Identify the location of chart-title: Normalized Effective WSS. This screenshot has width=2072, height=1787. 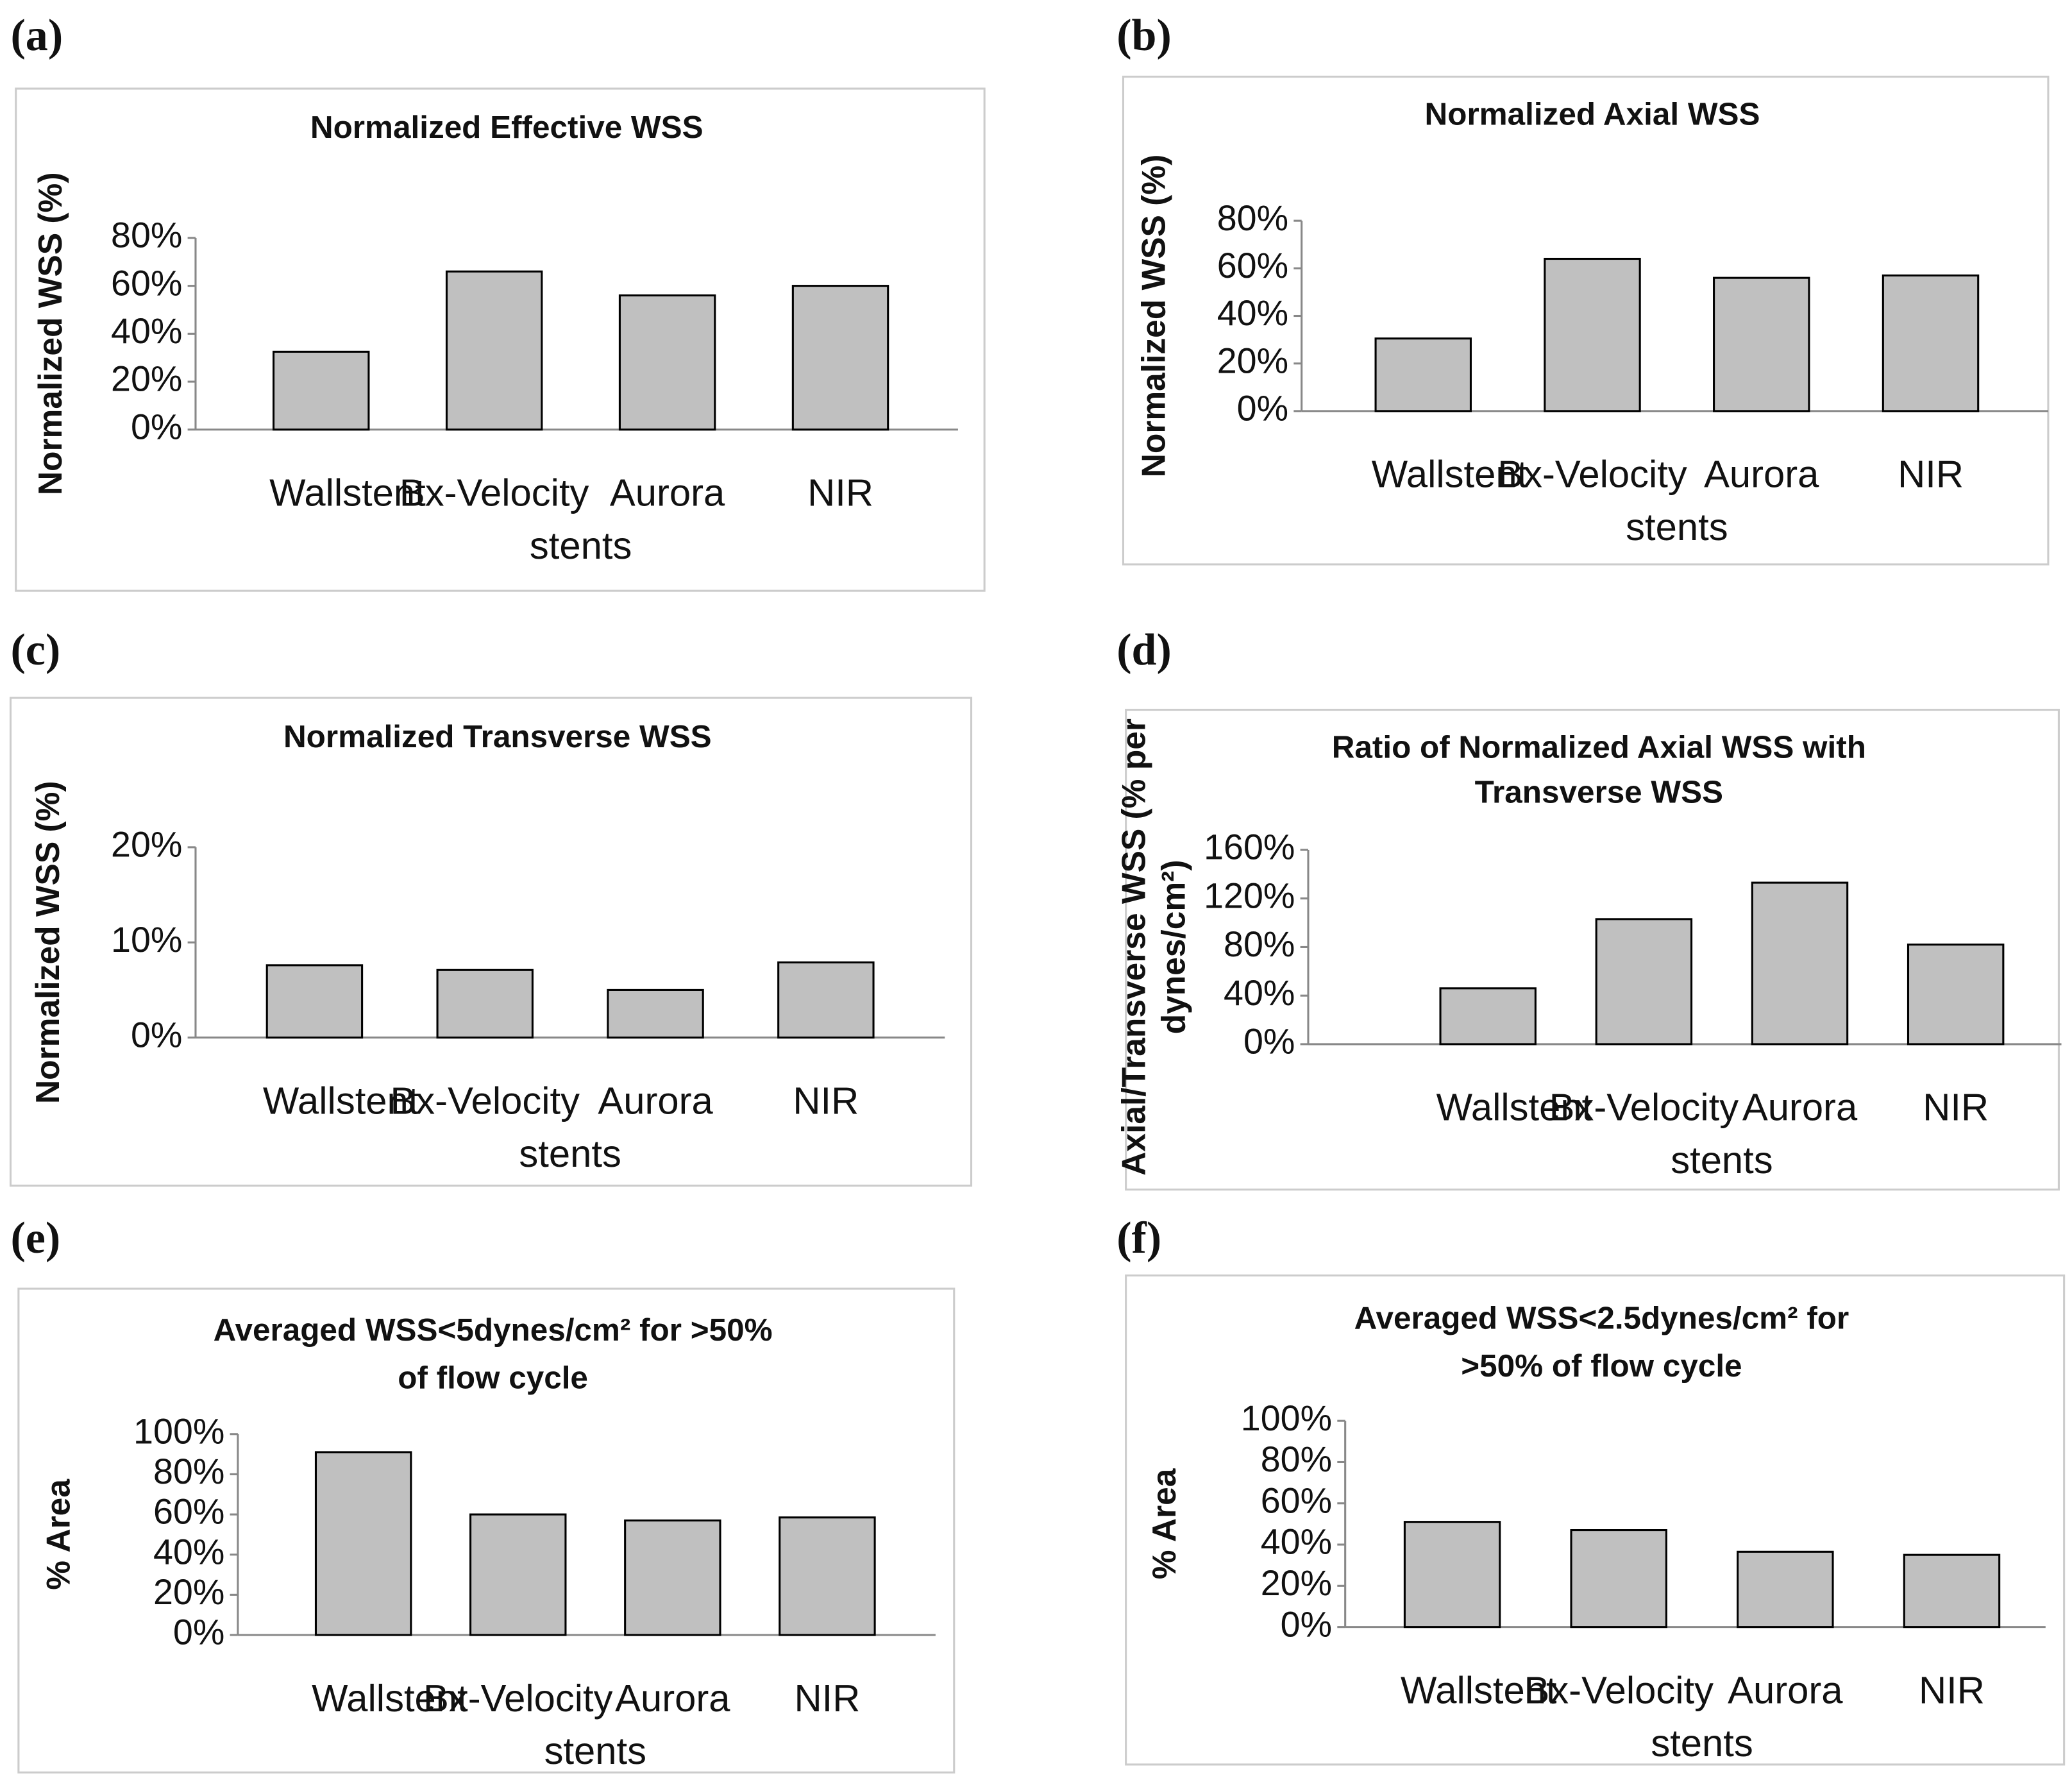
(506, 127).